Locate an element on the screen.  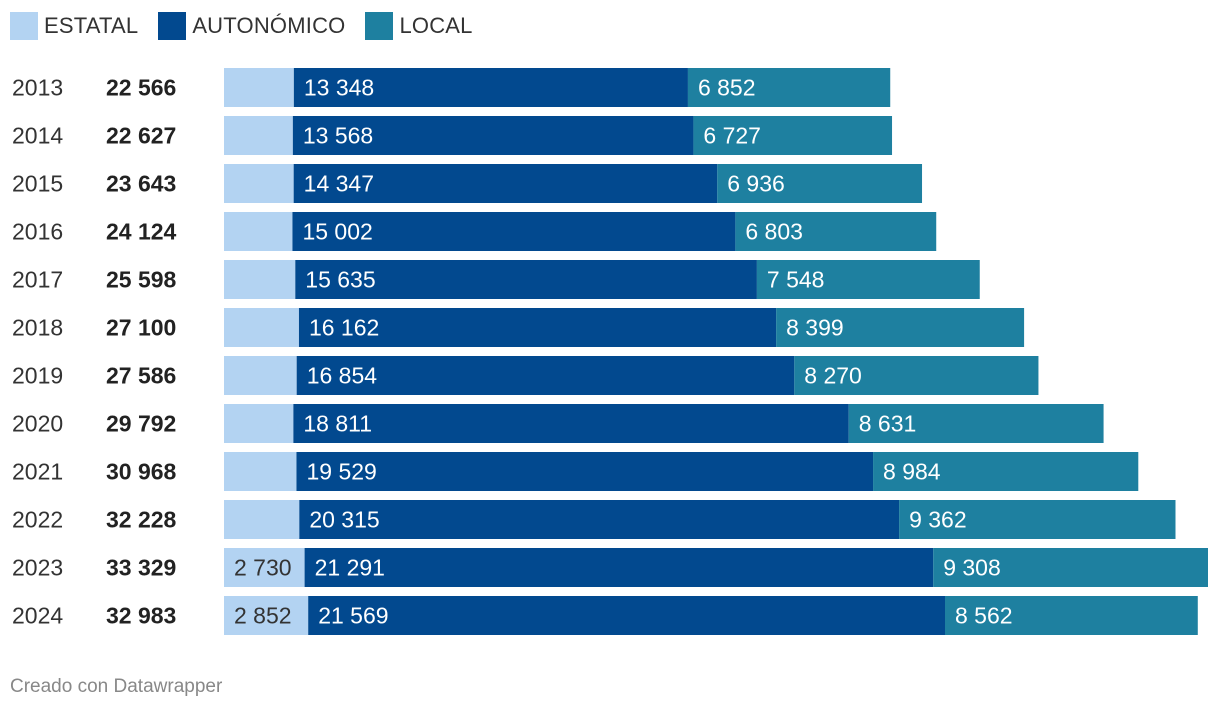
year-label: 2015 is located at coordinates (37, 184).